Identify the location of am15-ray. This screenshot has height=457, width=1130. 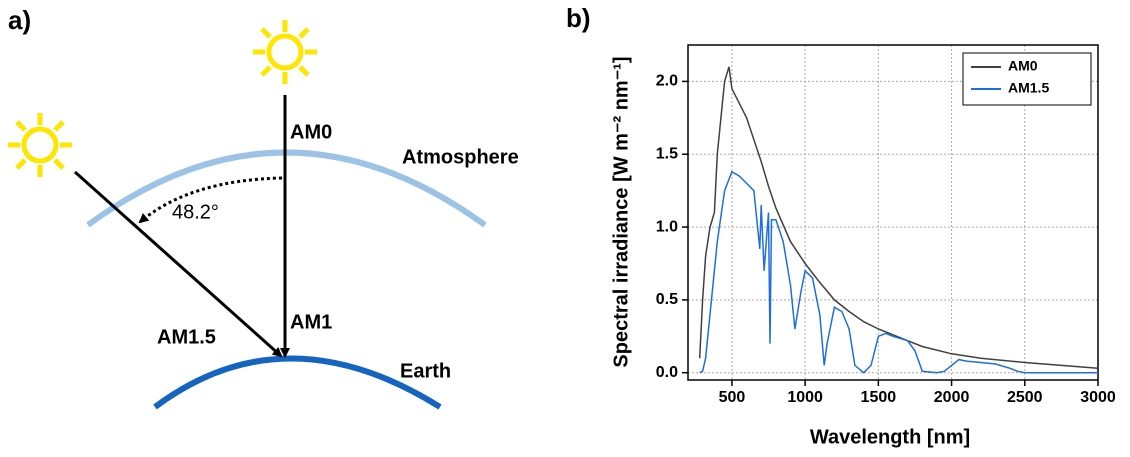
(178, 264).